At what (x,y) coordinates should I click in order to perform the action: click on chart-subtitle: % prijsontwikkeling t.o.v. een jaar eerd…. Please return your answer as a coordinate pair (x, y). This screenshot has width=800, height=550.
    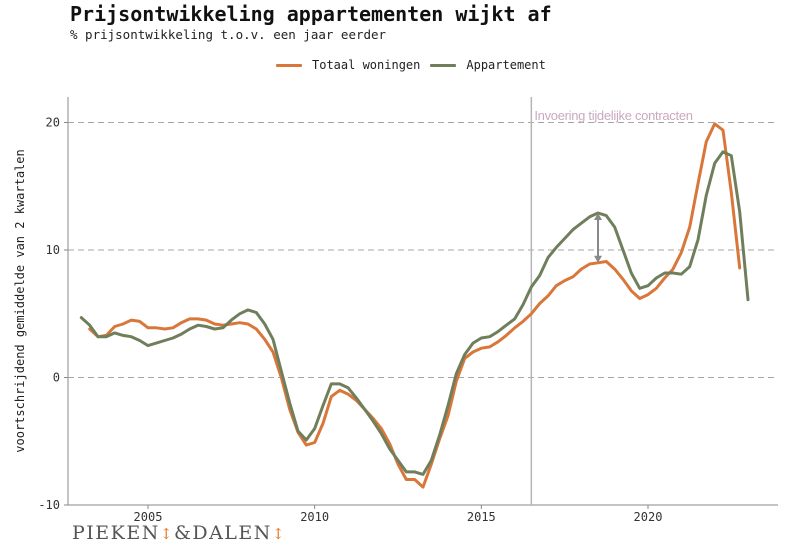
    Looking at the image, I should click on (228, 34).